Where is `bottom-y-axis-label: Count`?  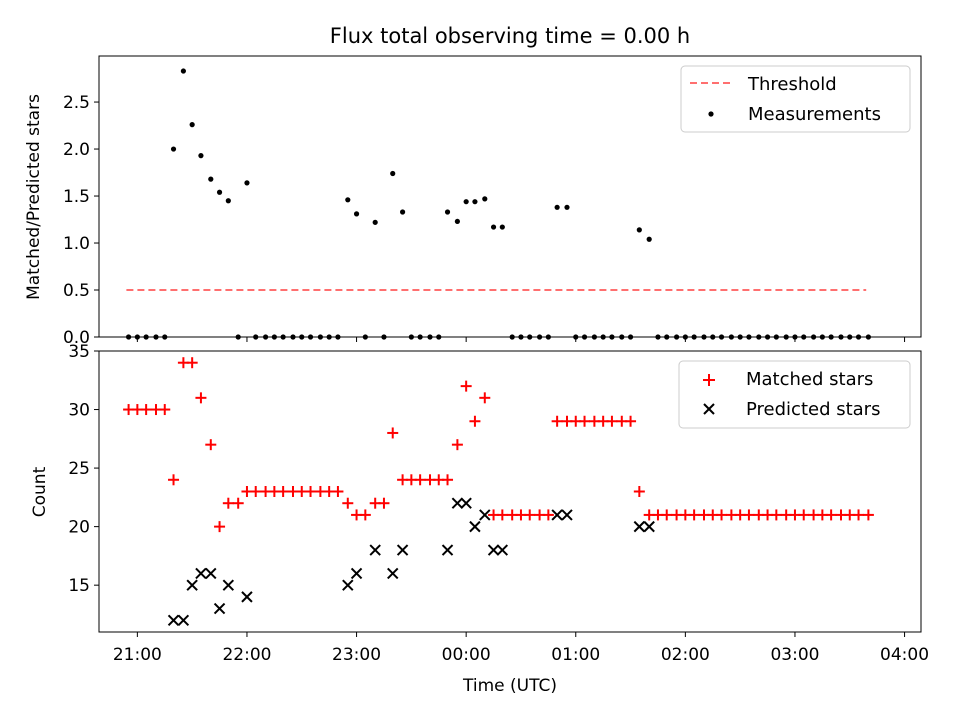 bottom-y-axis-label: Count is located at coordinates (40, 491).